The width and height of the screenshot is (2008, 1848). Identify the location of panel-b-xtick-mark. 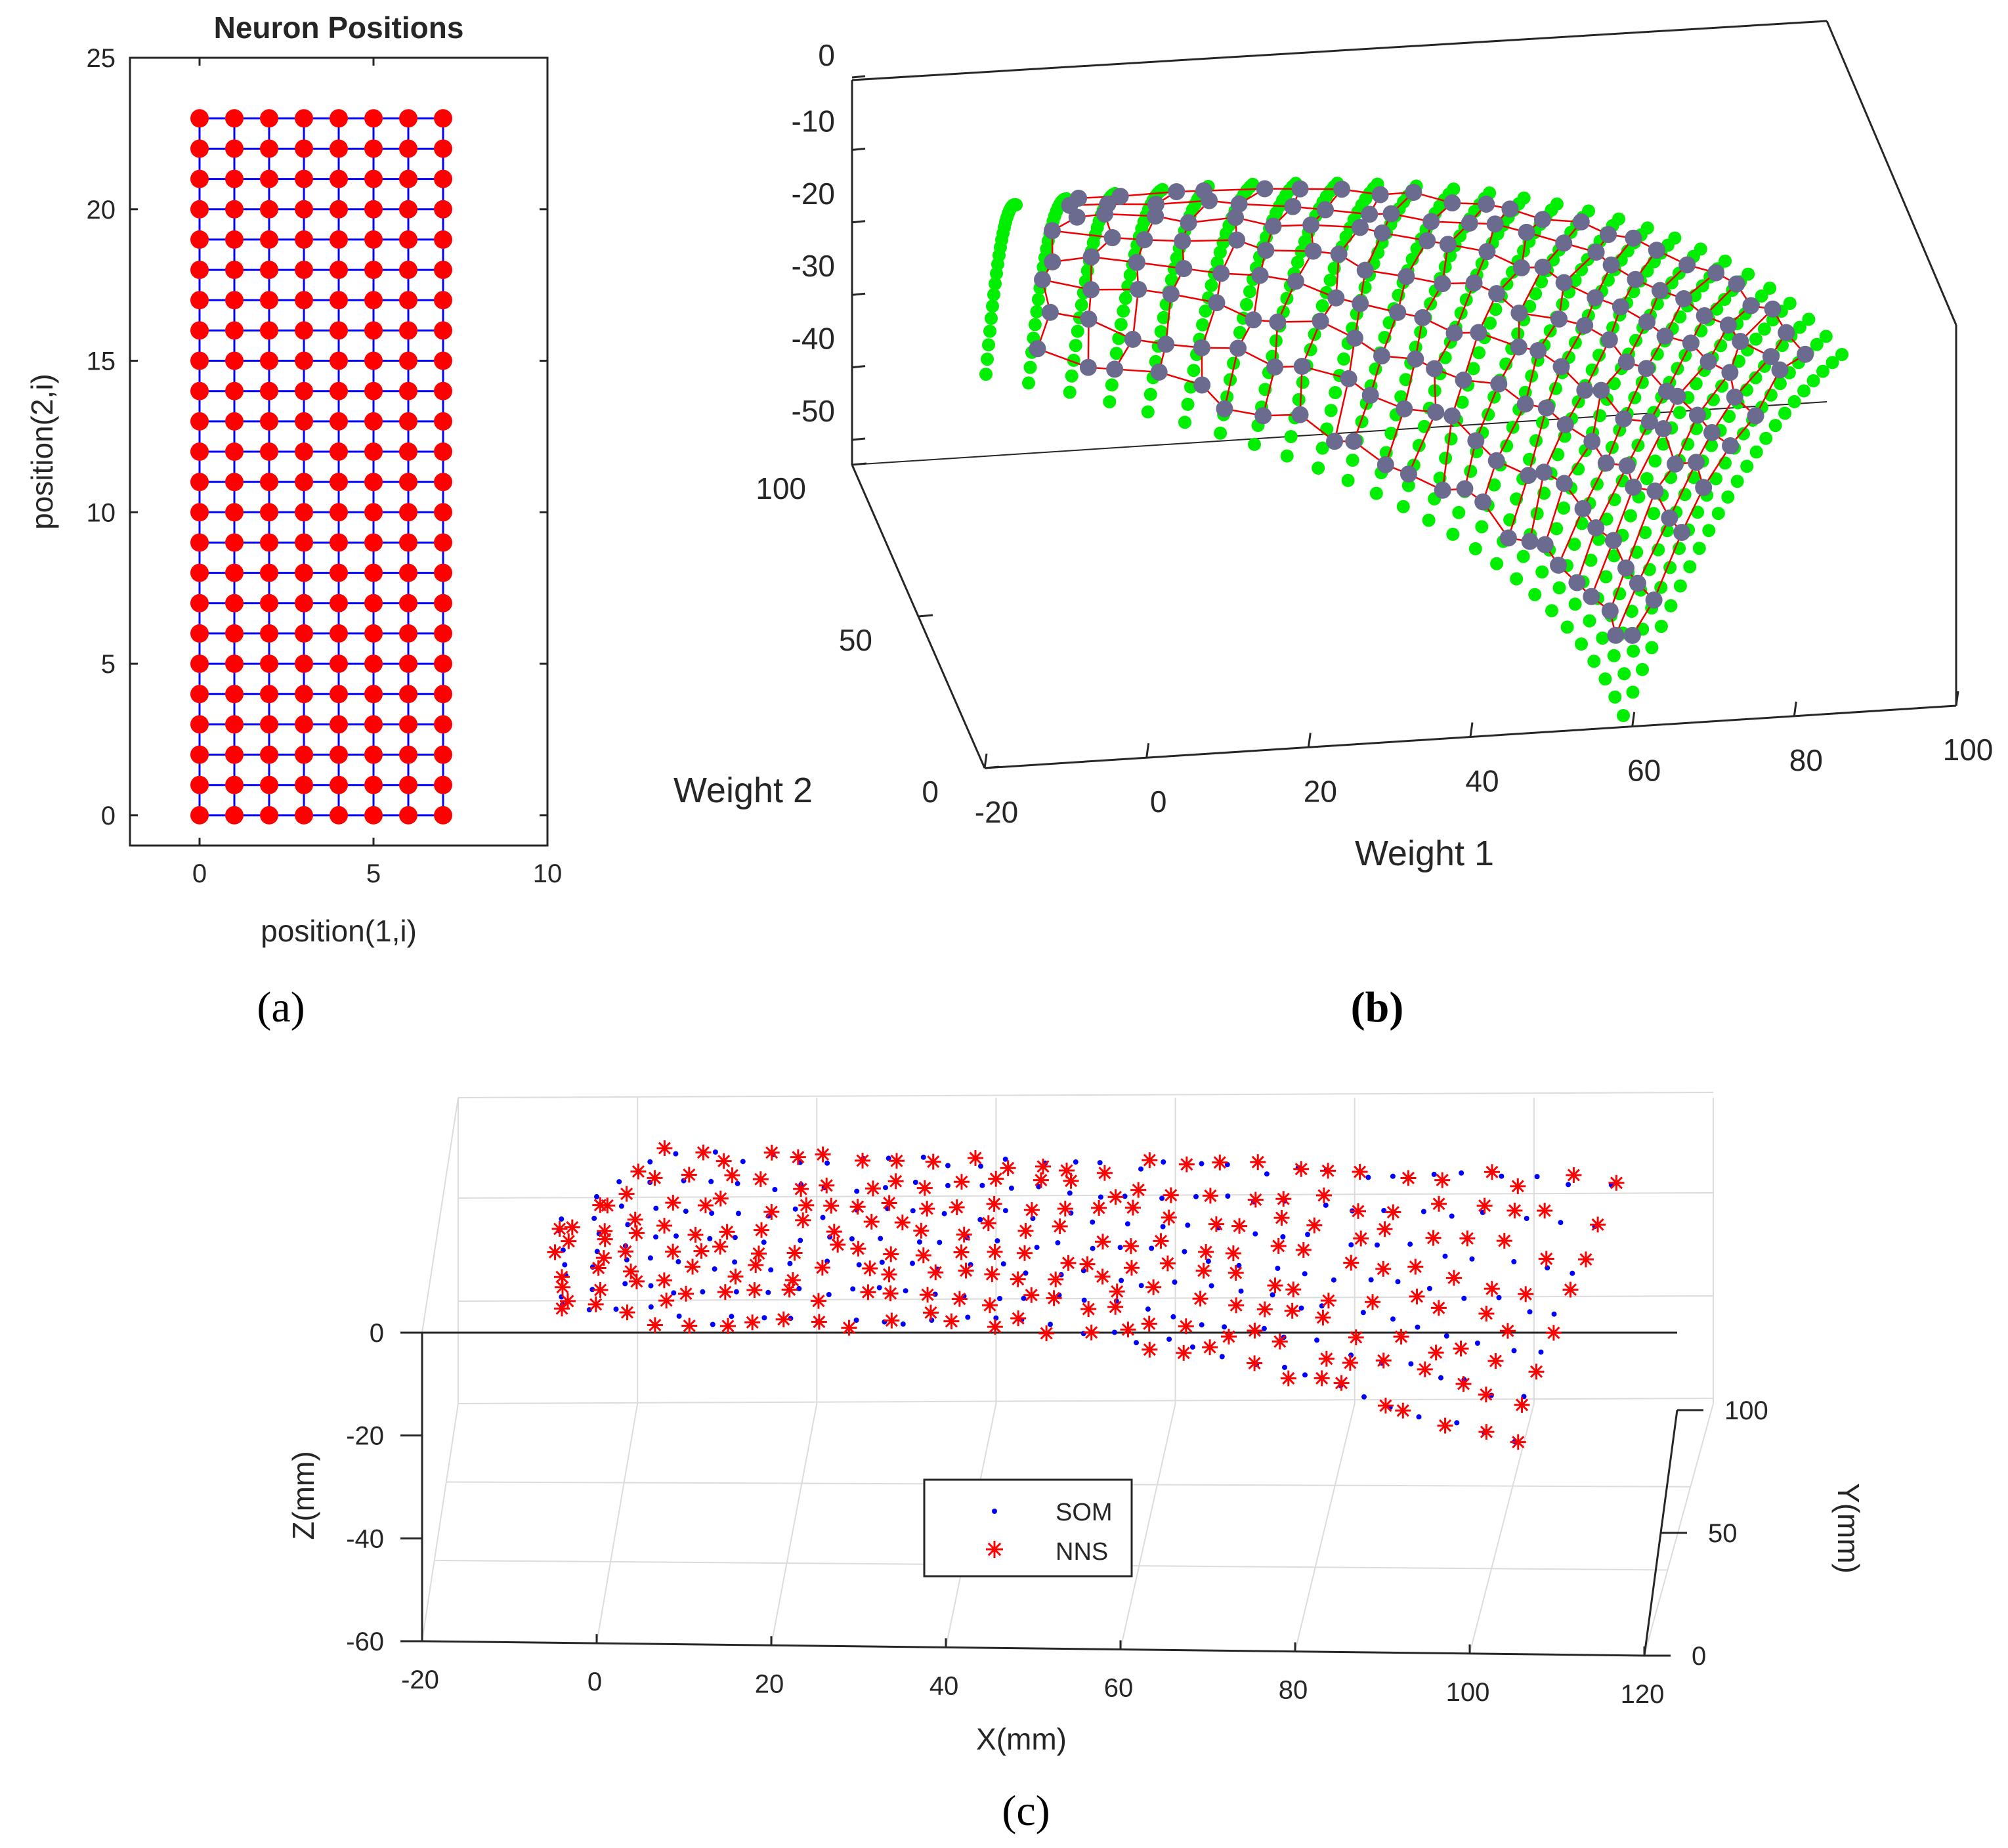
(1147, 750).